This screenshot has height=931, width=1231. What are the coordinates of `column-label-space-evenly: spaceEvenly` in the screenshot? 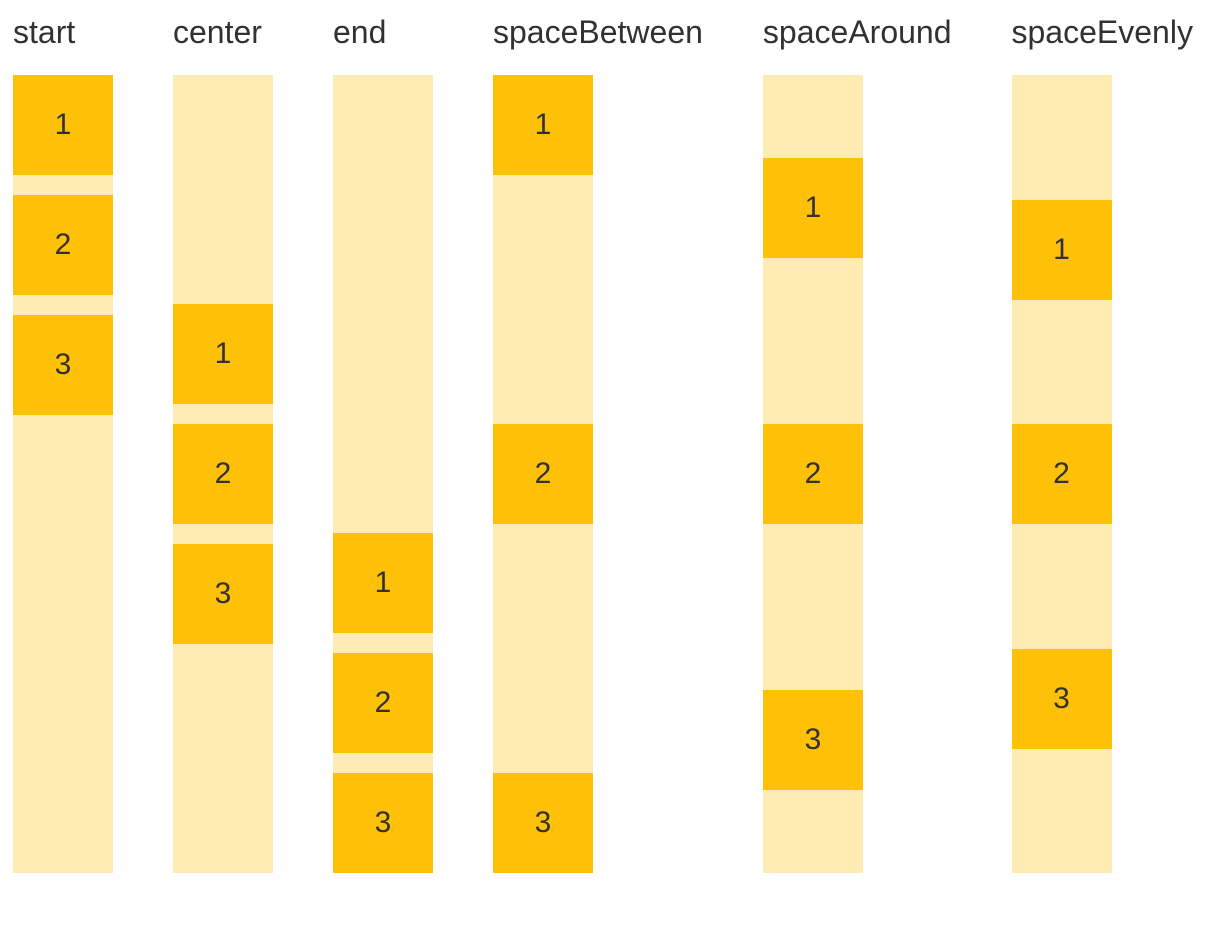 It's located at (1102, 32).